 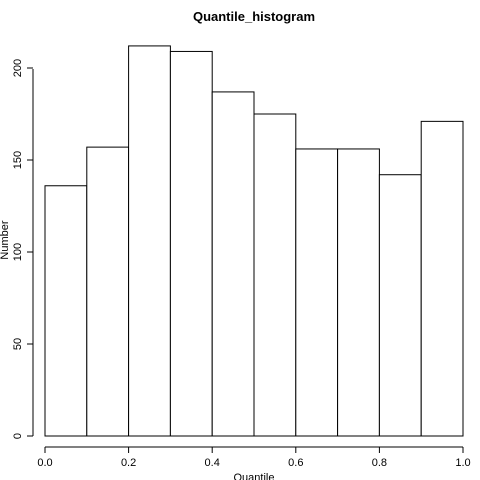 What do you see at coordinates (254, 457) in the screenshot?
I see `x-axis: 0.0 0.2 0.4 0.6 0.8 1.0` at bounding box center [254, 457].